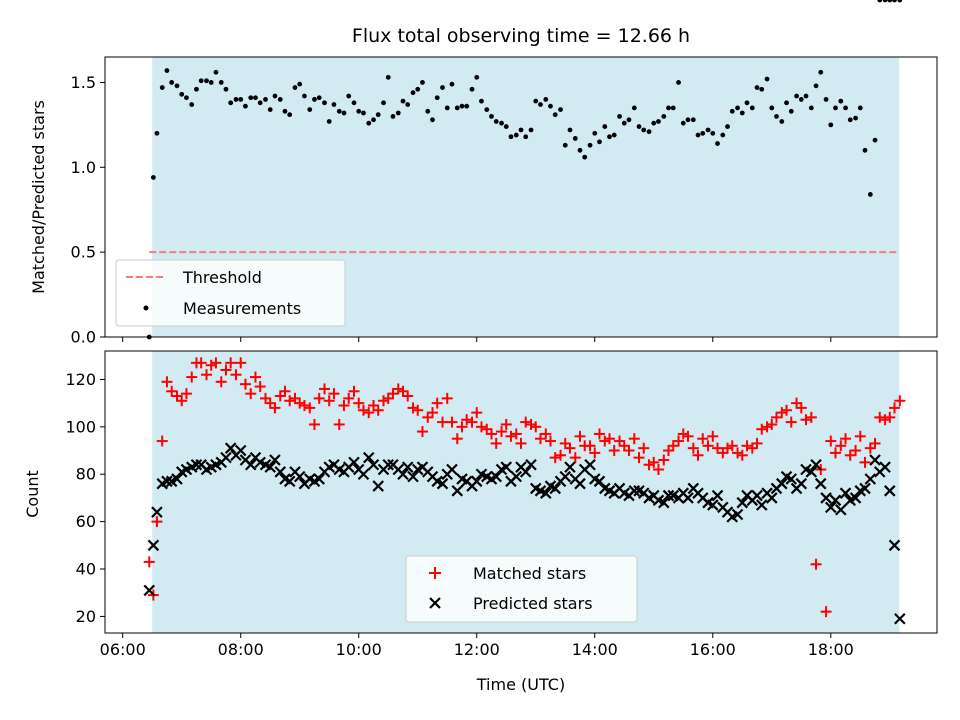  I want to click on x-axis-label: Time (UTC), so click(520, 684).